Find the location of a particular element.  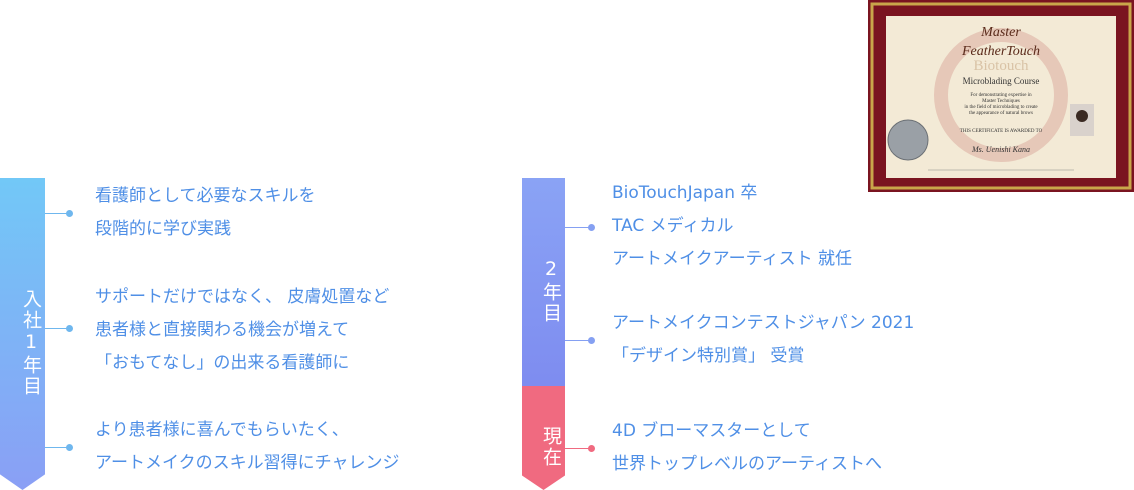

cert-name: Ms. Uenishi Kana is located at coordinates (1000, 149).